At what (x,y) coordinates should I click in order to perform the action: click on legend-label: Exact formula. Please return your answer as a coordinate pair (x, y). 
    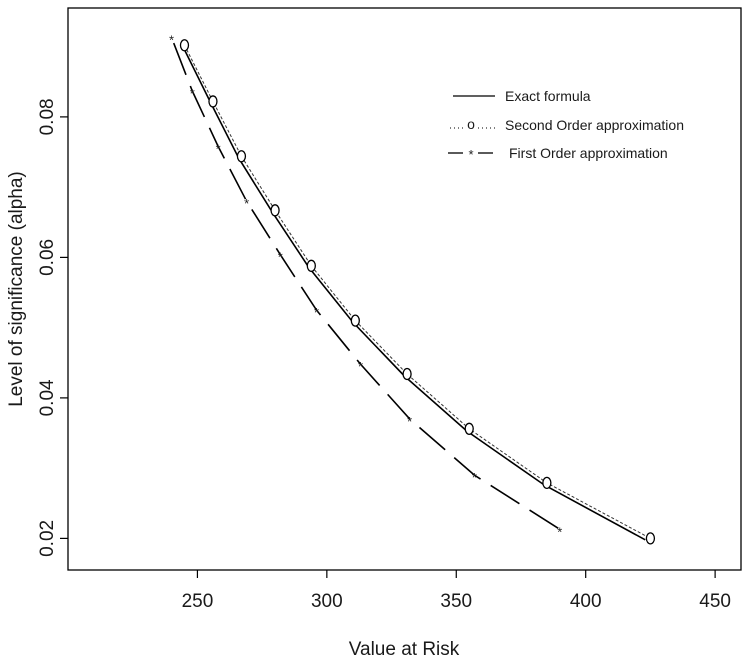
    Looking at the image, I should click on (548, 96).